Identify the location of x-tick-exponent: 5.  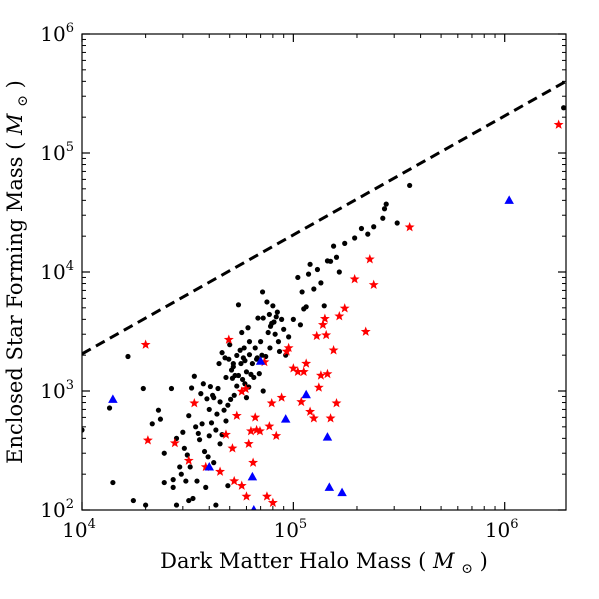
(303, 524).